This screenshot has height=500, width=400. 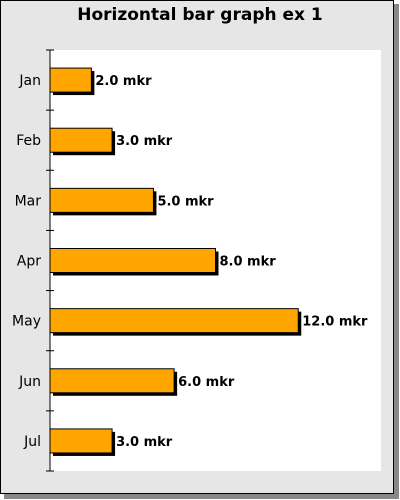 What do you see at coordinates (335, 322) in the screenshot?
I see `data-label: 12.0 mkr` at bounding box center [335, 322].